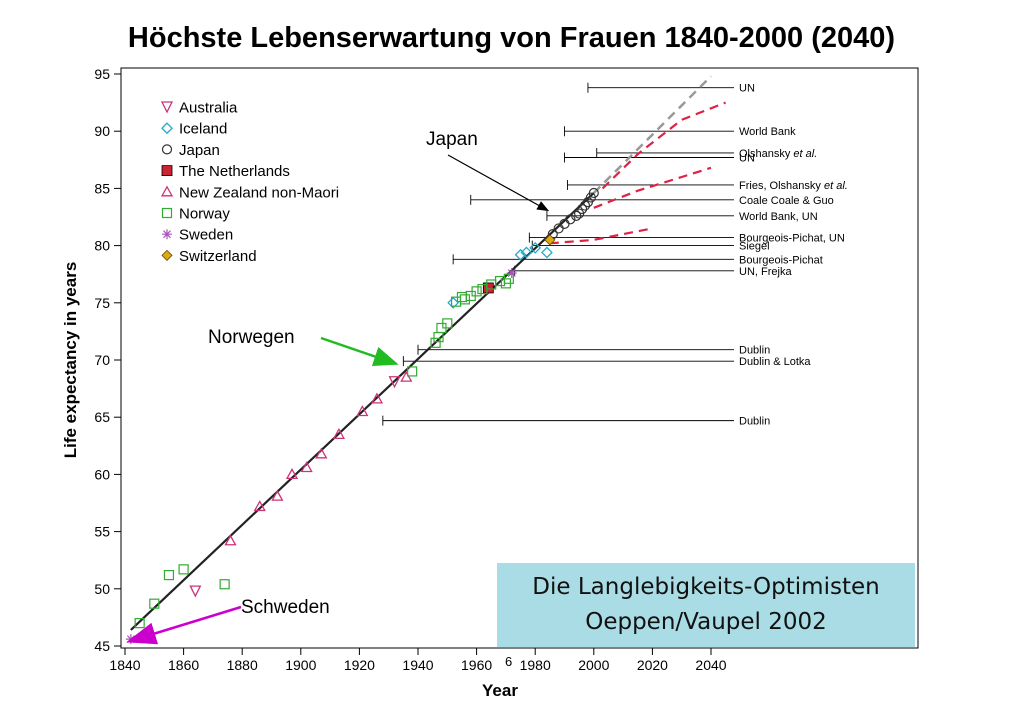 The height and width of the screenshot is (708, 1023). Describe the element at coordinates (593, 665) in the screenshot. I see `x-tick-label: 2000` at that location.